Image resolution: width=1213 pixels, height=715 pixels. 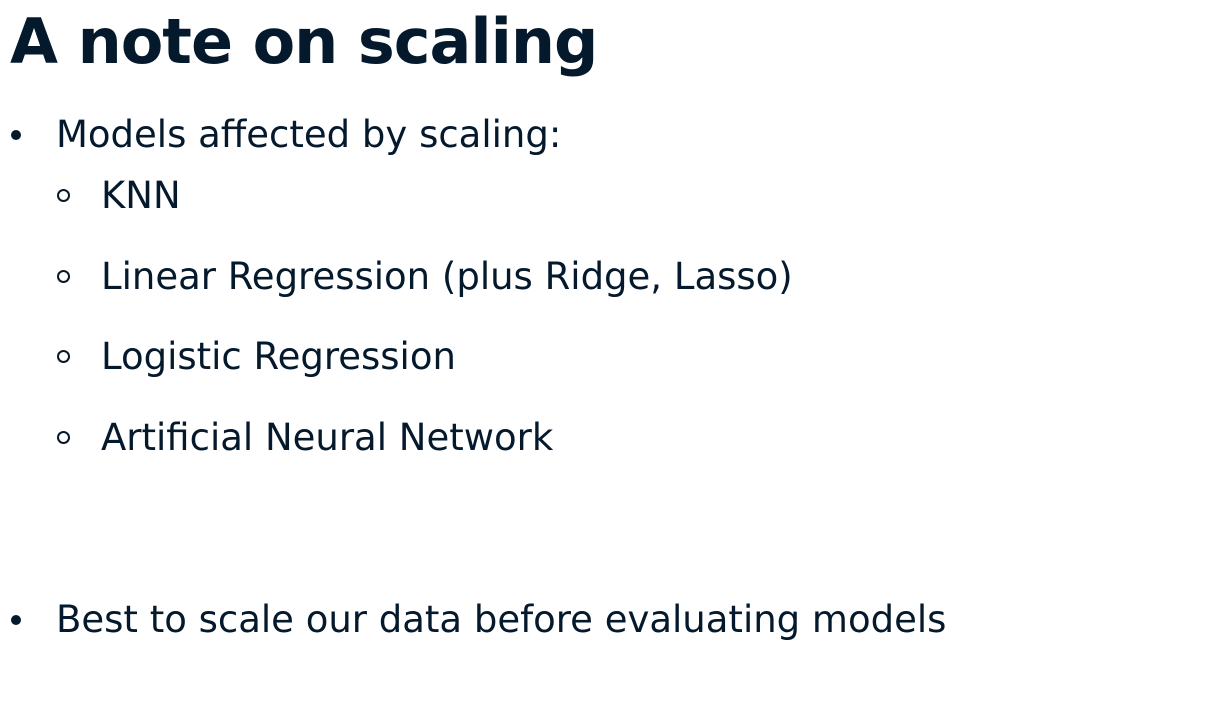 What do you see at coordinates (278, 356) in the screenshot?
I see `sub-bullet-item: Logistic Regression` at bounding box center [278, 356].